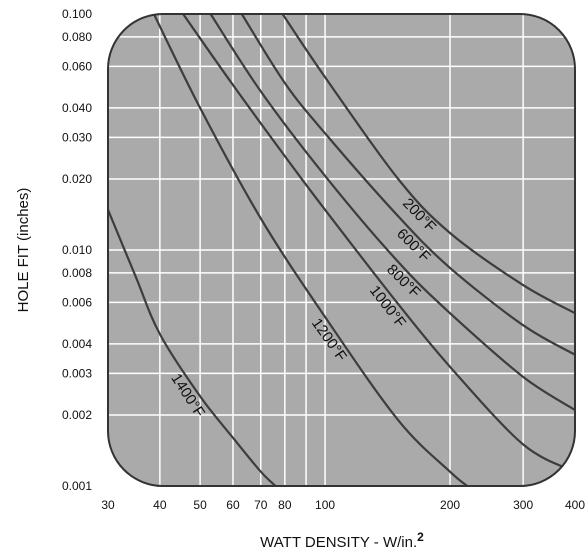  What do you see at coordinates (450, 505) in the screenshot?
I see `x-tick-label: 200` at bounding box center [450, 505].